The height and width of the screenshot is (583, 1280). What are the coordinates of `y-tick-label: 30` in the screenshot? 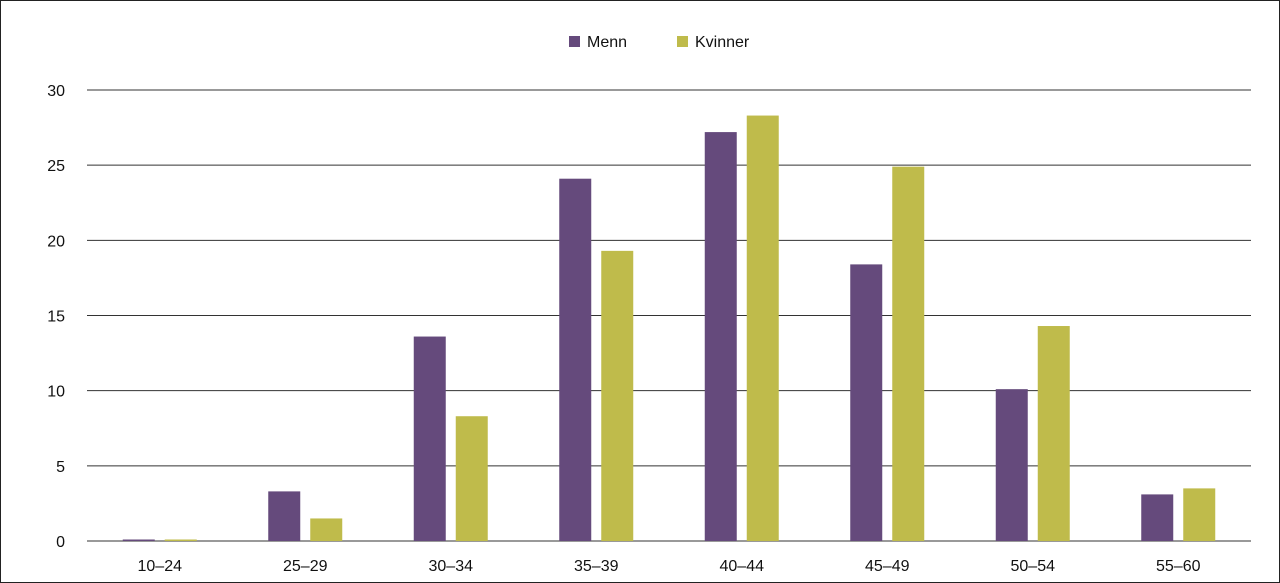 It's located at (56, 91).